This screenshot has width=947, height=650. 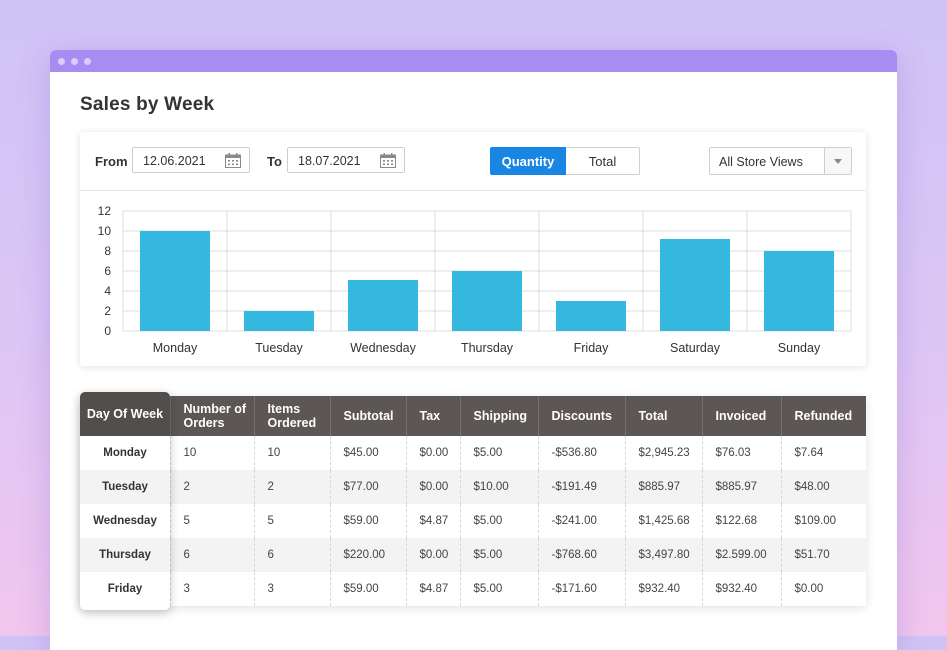 What do you see at coordinates (175, 348) in the screenshot?
I see `x-category-label: Monday` at bounding box center [175, 348].